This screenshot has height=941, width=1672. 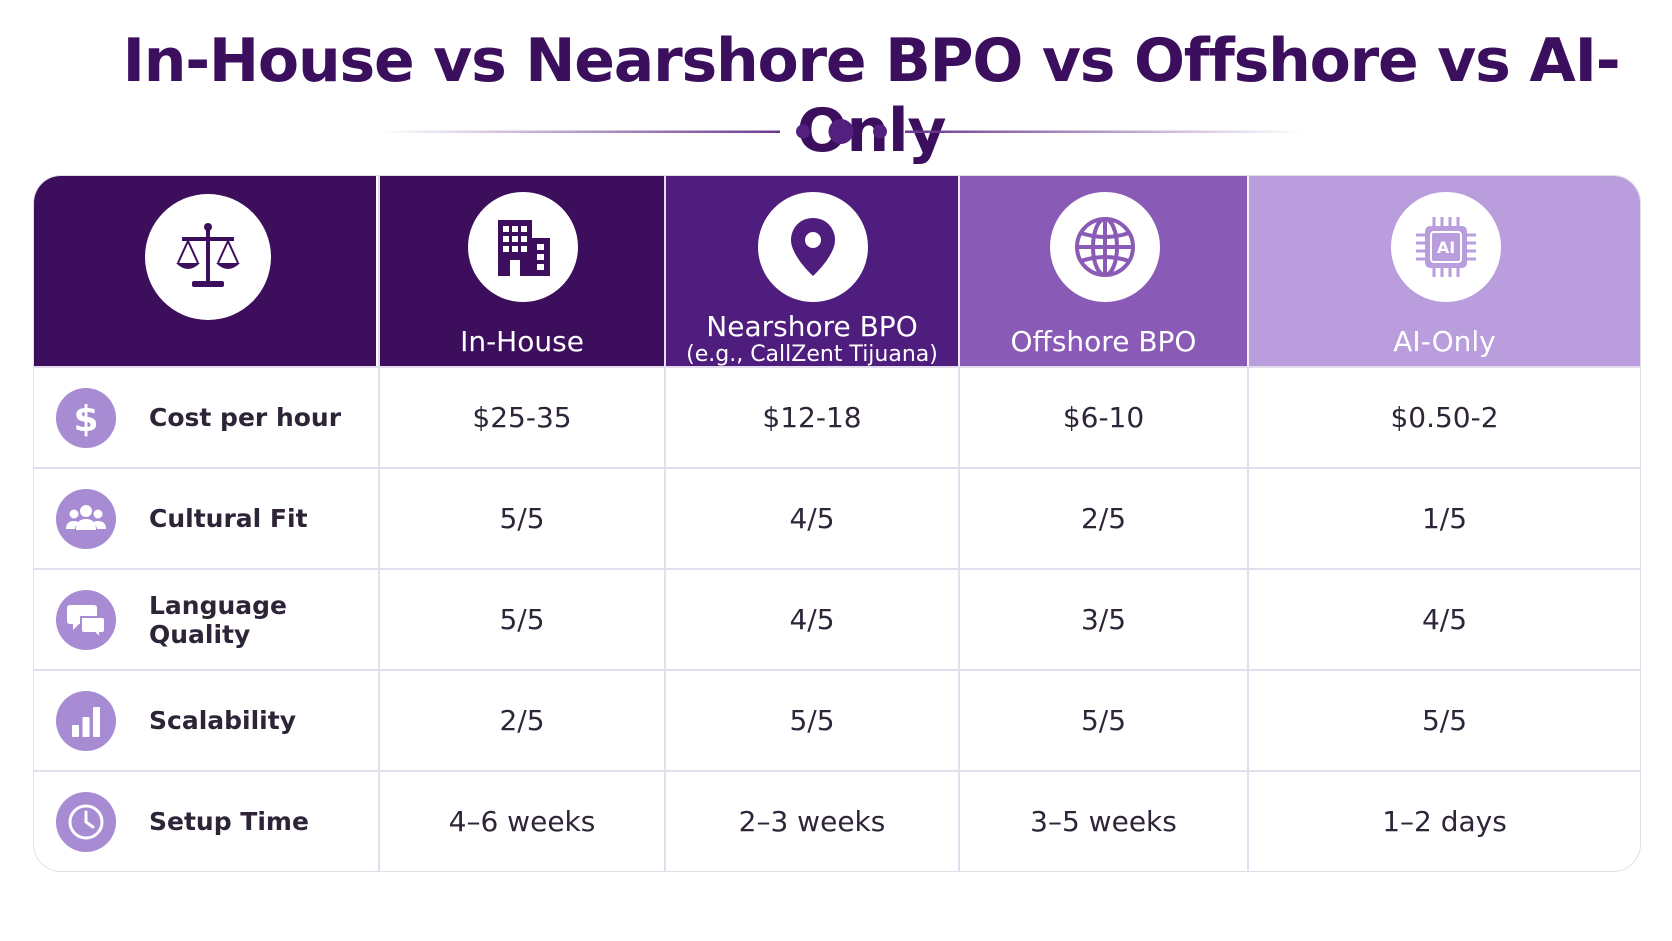 What do you see at coordinates (222, 720) in the screenshot?
I see `row-label: Scalability` at bounding box center [222, 720].